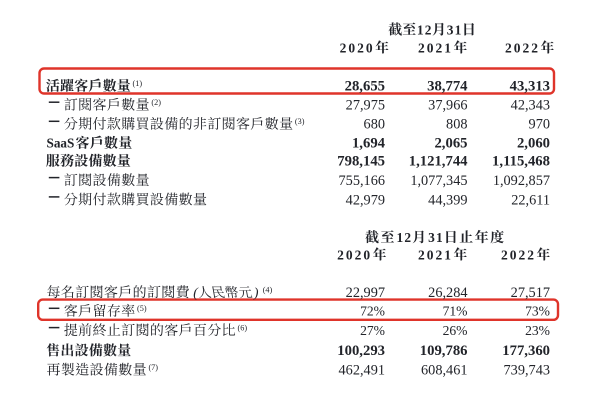  Describe the element at coordinates (526, 351) in the screenshot. I see `svg-text: 177,360` at that location.